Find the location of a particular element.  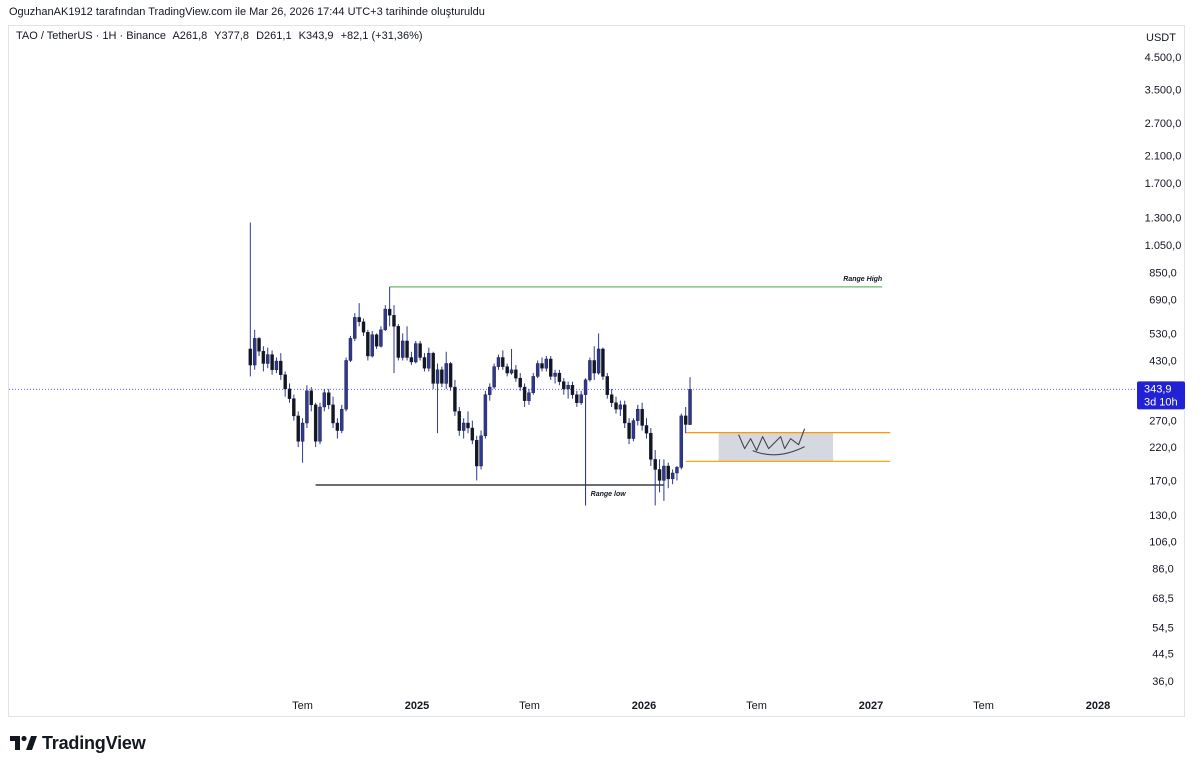

price-tick-label: 850,0 is located at coordinates (1163, 273).